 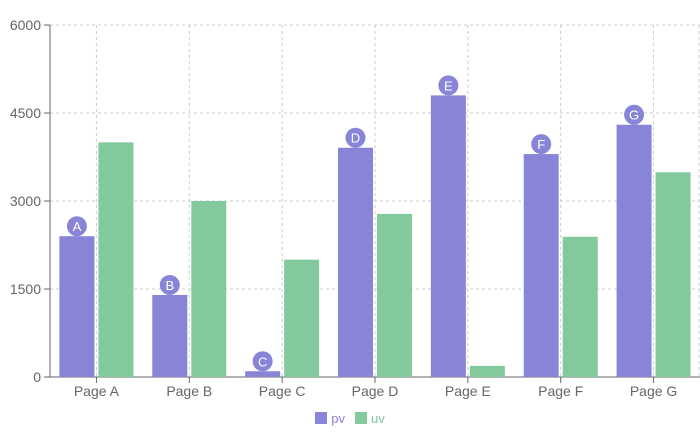 I want to click on legend-label-uv: uv, so click(x=378, y=418).